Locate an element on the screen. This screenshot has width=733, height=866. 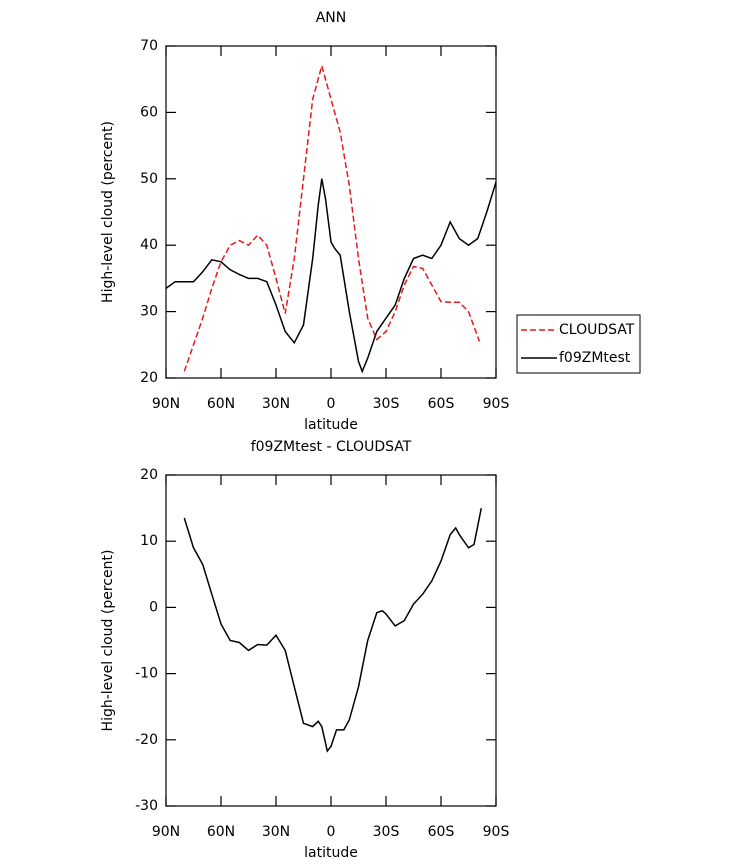
y-tick-label: 40 is located at coordinates (149, 245).